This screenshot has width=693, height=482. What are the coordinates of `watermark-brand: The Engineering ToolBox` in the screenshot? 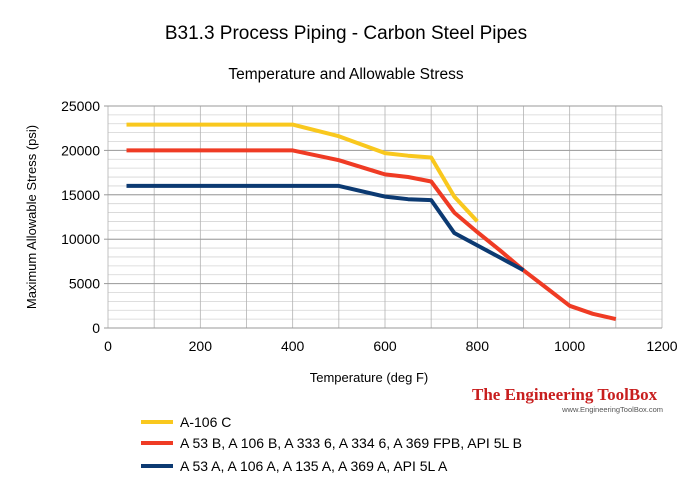 It's located at (565, 394).